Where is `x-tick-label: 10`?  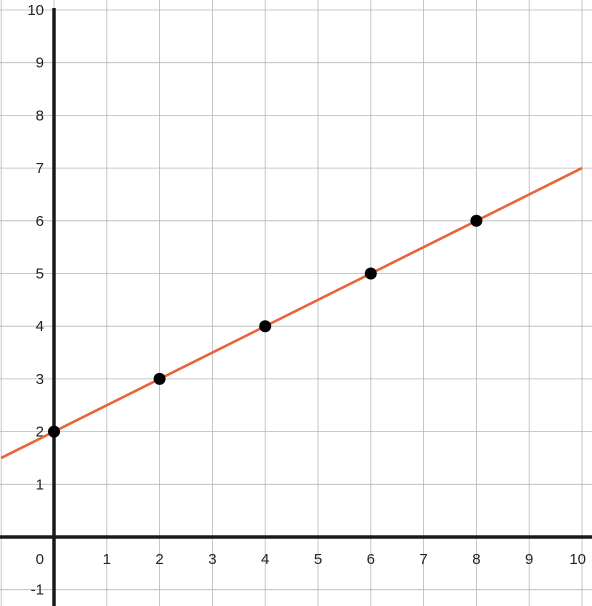 x-tick-label: 10 is located at coordinates (577, 559).